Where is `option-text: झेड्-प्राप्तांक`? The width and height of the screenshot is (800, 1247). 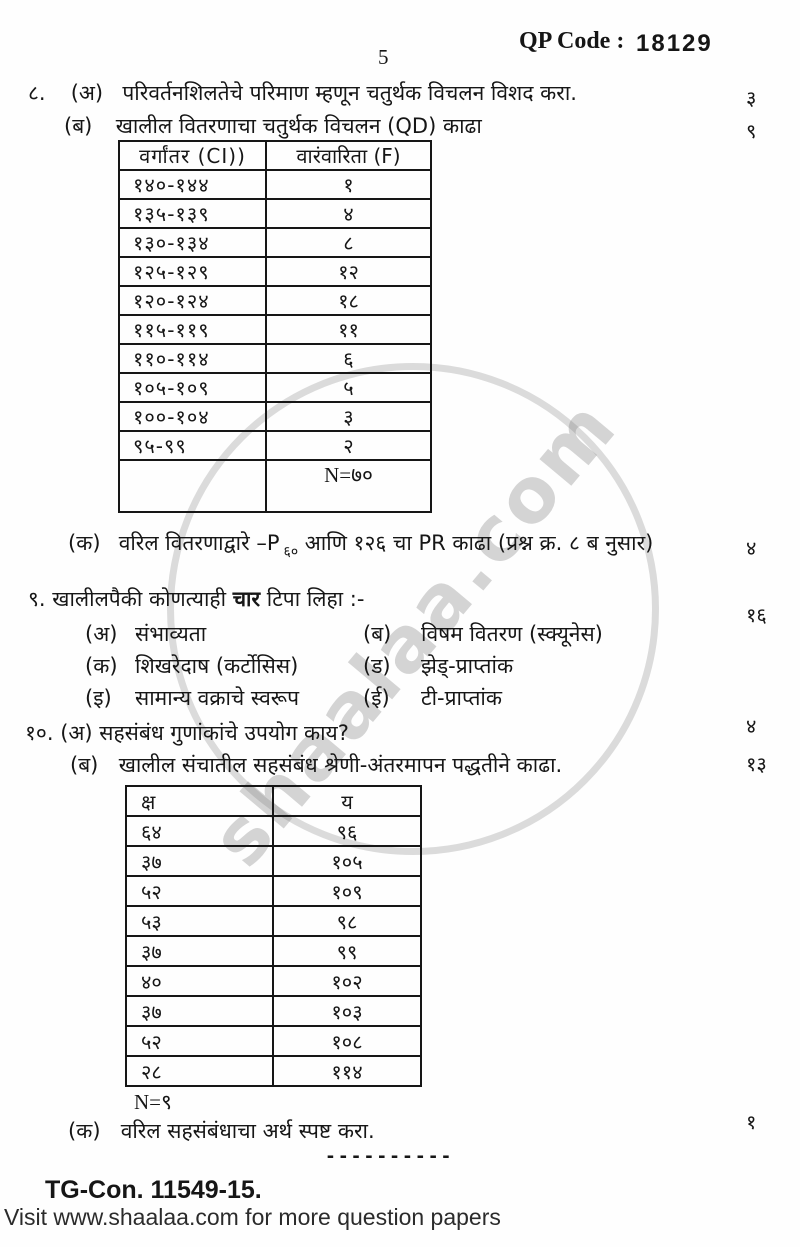
option-text: झेड्-प्राप्तांक is located at coordinates (467, 666).